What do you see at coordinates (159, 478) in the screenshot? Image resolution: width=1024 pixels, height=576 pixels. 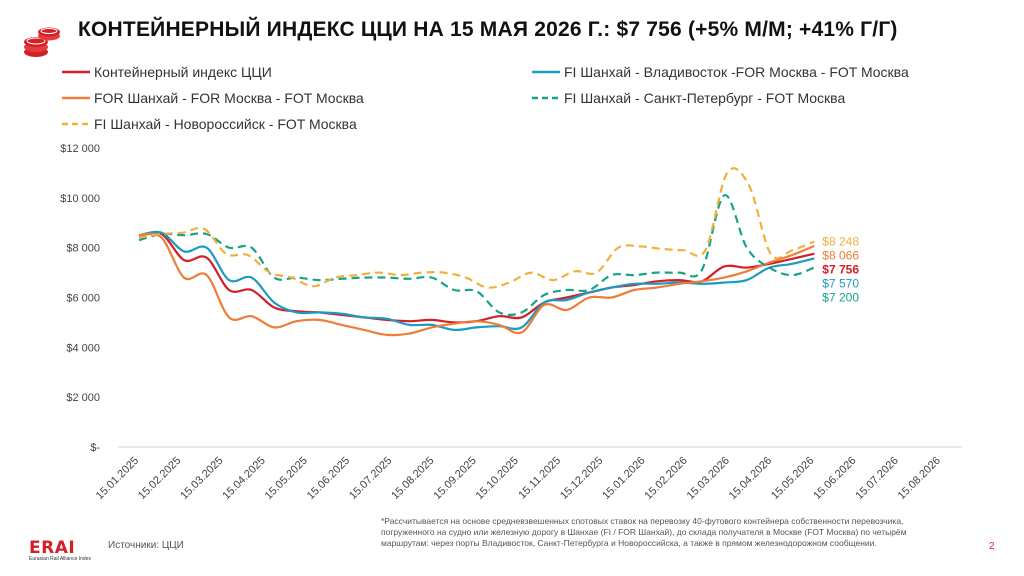 I see `x-tick-label: 15.02.2025` at bounding box center [159, 478].